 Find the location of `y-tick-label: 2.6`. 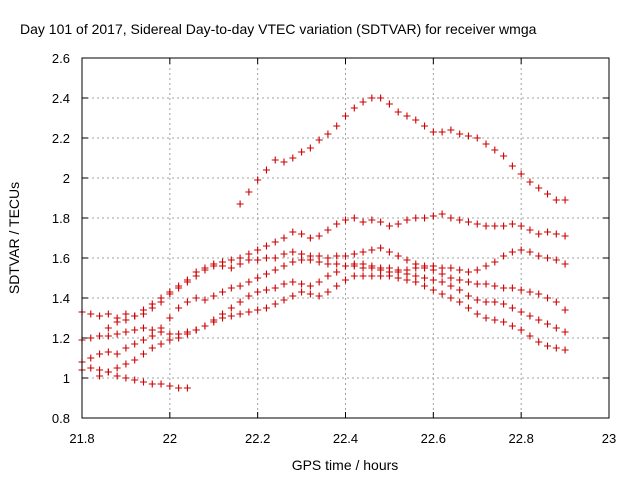

y-tick-label: 2.6 is located at coordinates (61, 58).